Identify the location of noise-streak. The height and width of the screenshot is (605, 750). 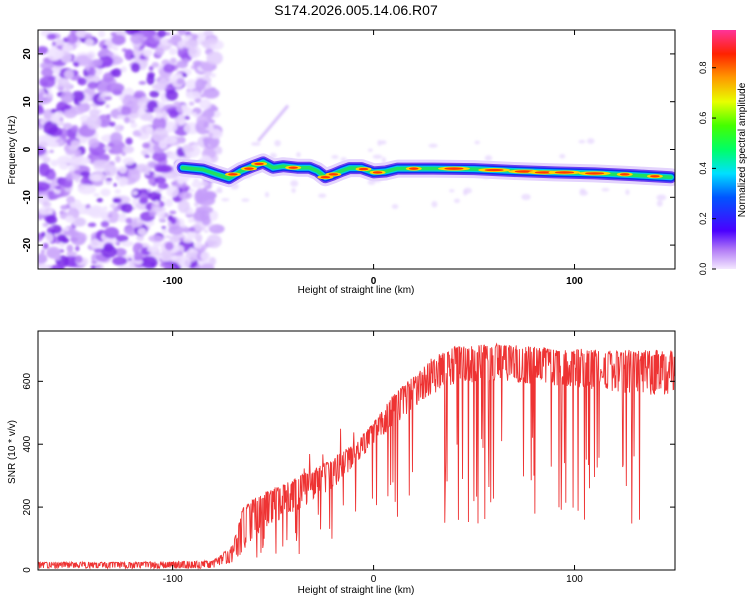
(273, 123).